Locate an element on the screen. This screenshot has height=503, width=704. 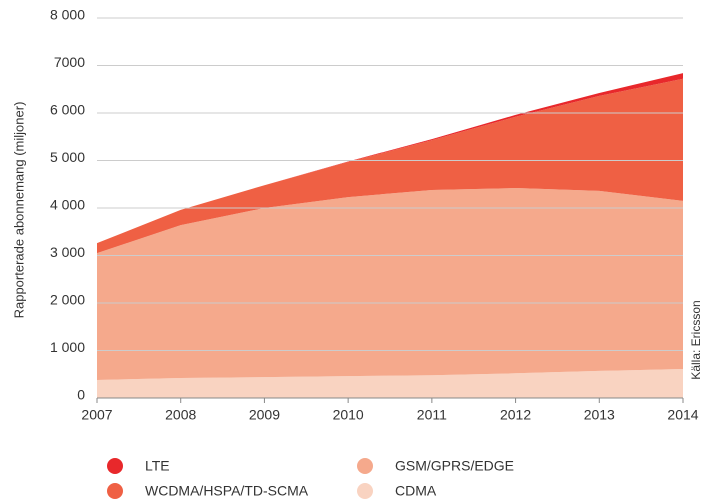
x-tick-label: 2009 is located at coordinates (264, 415).